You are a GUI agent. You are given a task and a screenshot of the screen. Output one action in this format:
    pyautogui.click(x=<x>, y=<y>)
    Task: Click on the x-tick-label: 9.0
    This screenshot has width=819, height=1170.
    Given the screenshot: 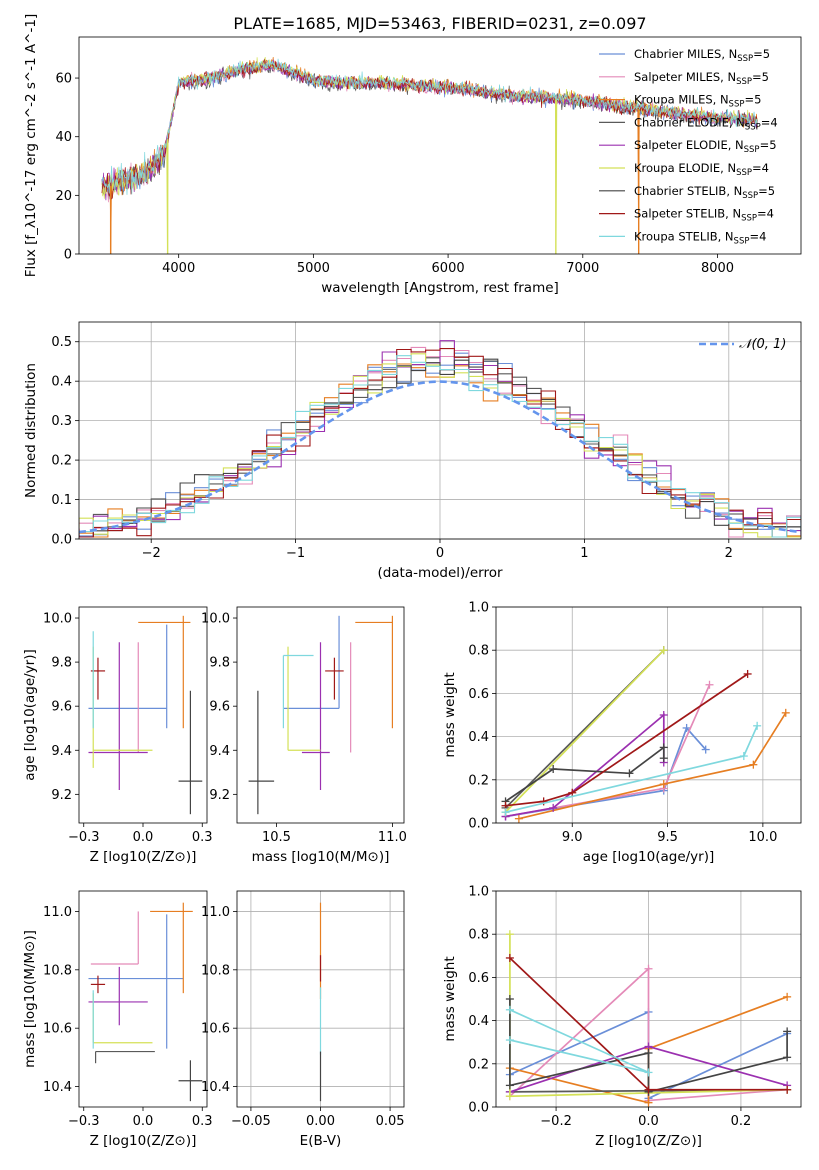 What is the action you would take?
    pyautogui.click(x=572, y=837)
    